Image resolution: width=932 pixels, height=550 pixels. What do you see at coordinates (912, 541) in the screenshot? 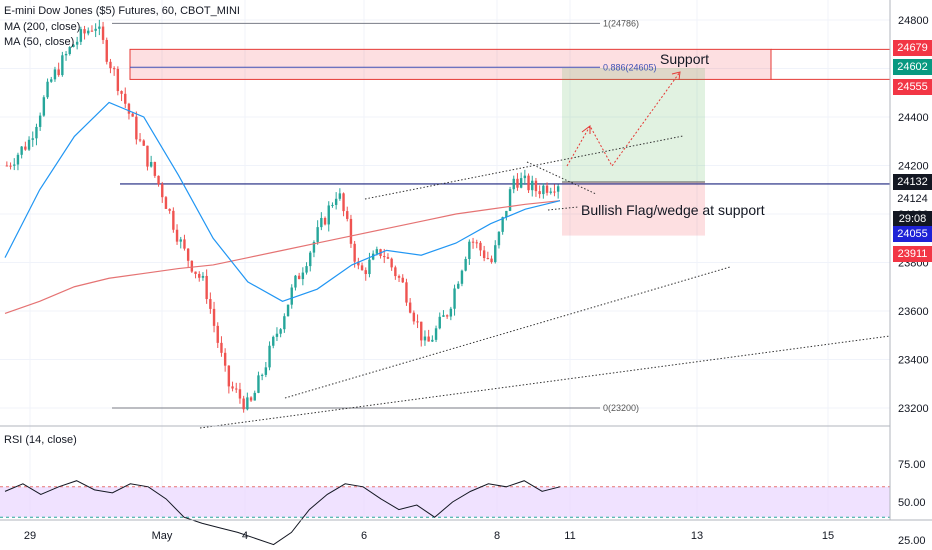
I see `rsi-tick-2: 25.00` at bounding box center [912, 541].